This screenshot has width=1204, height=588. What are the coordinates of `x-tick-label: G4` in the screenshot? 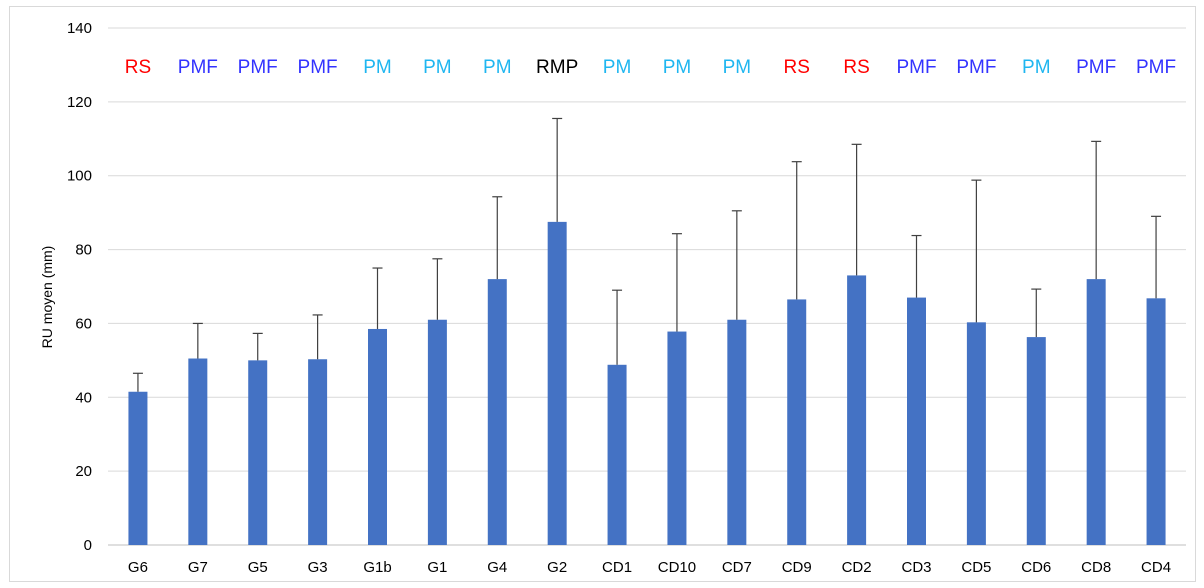 It's located at (497, 567).